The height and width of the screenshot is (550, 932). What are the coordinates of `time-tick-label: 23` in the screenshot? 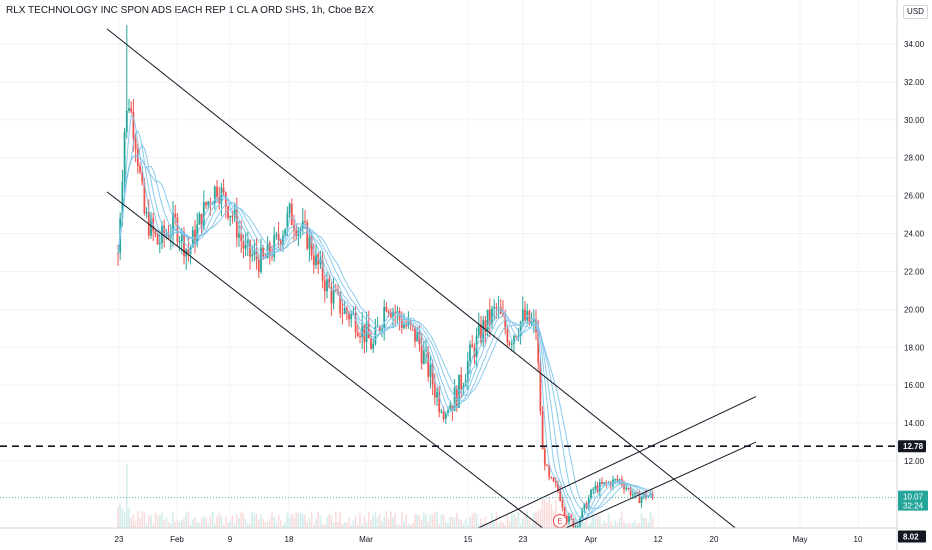 It's located at (523, 539).